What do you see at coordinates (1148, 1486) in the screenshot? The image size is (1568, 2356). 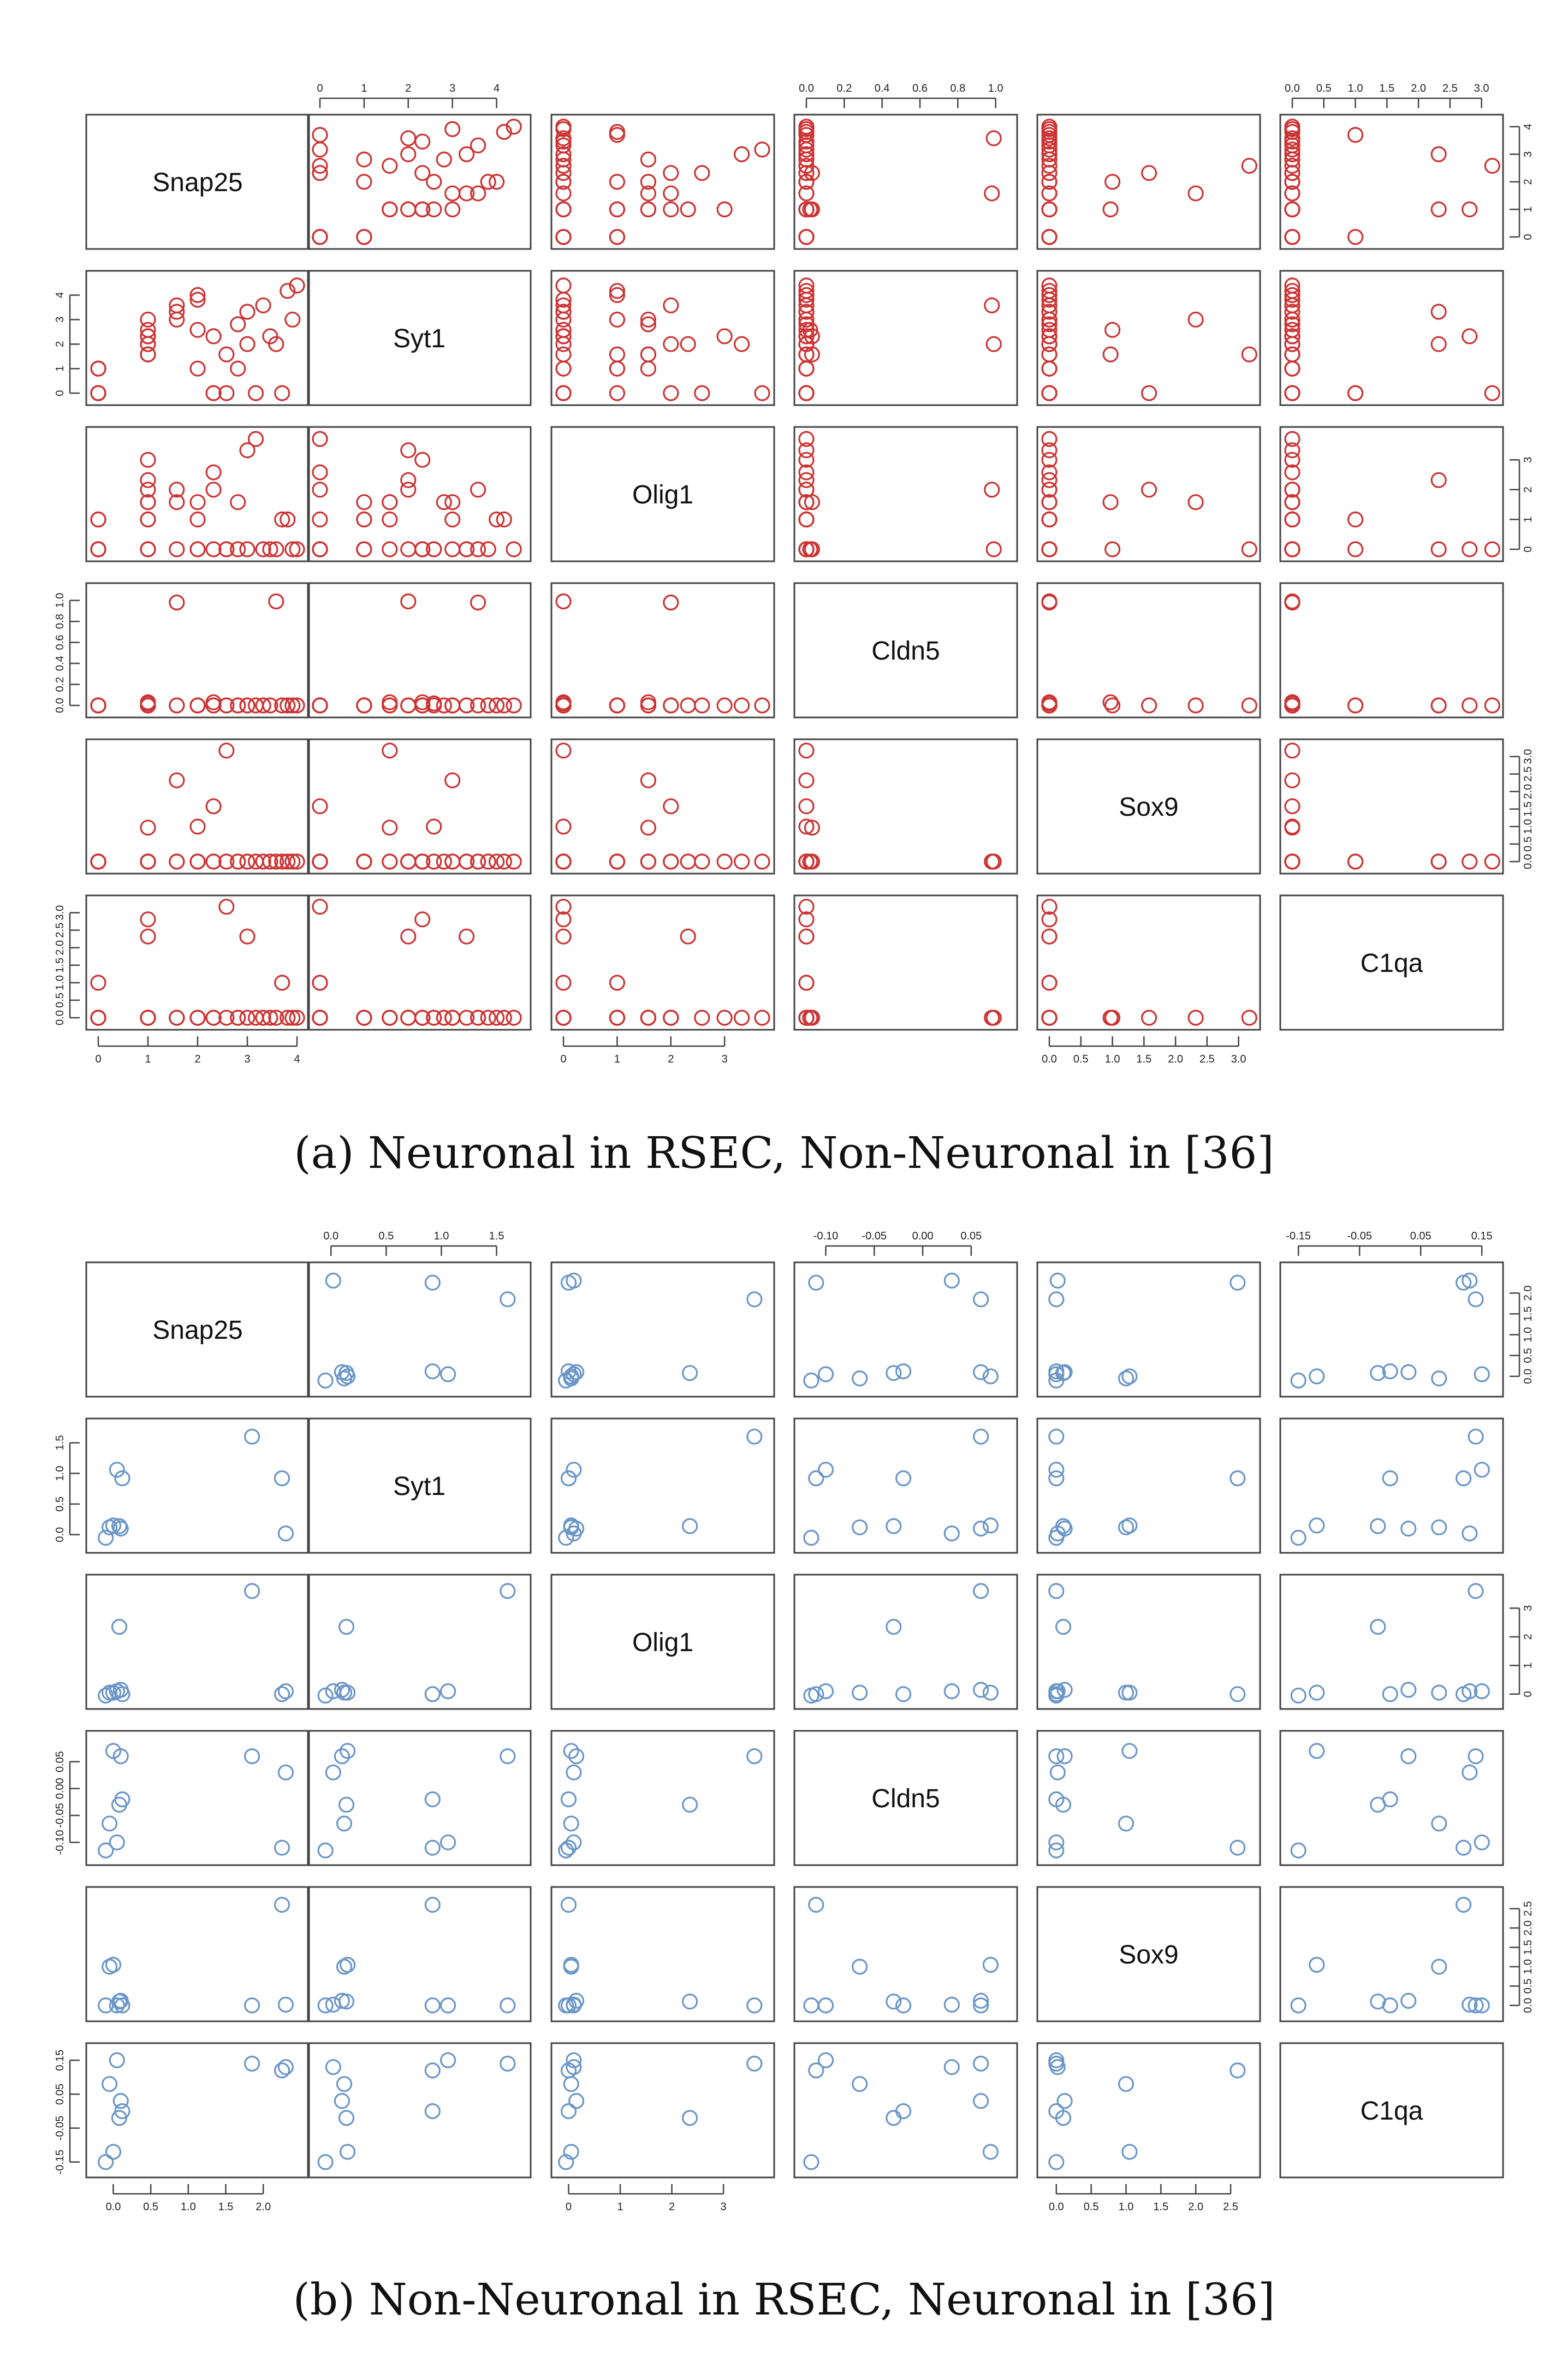 I see `cell-syt1-vs-sox9` at bounding box center [1148, 1486].